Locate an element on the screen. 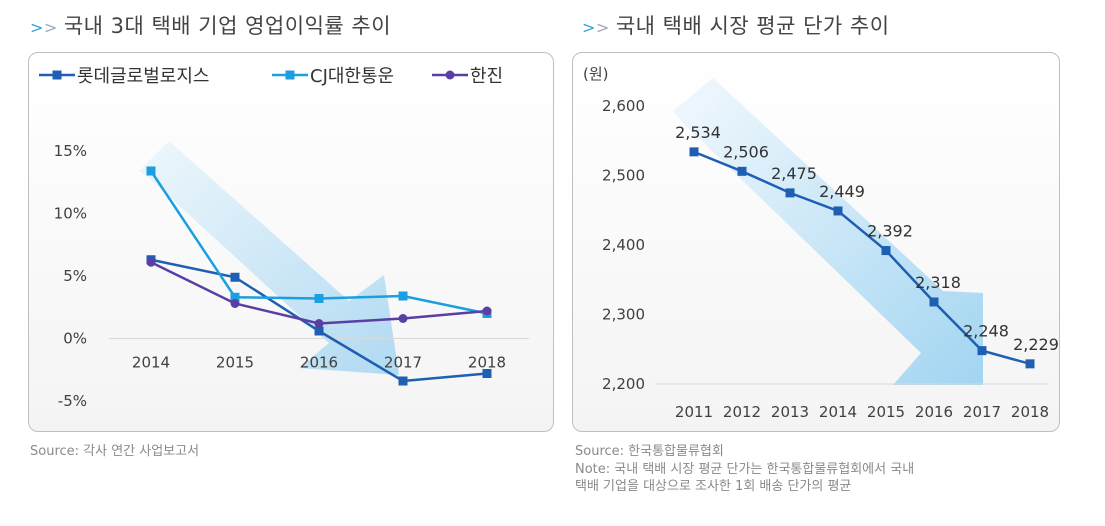 The width and height of the screenshot is (1105, 526). right-chart-title: >> 국내 택배 시장 평균 단가 추이 is located at coordinates (736, 26).